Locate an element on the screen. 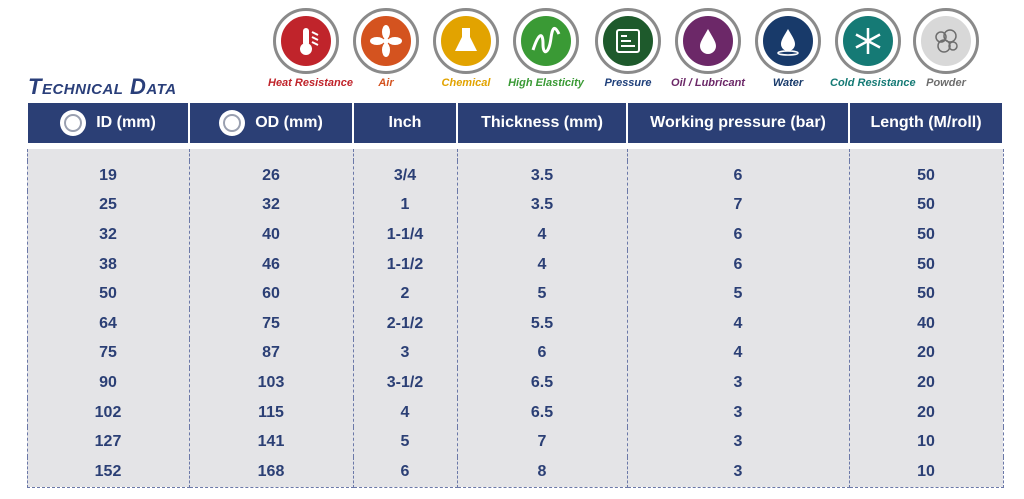 Image resolution: width=1024 pixels, height=499 pixels. cell-id: 75 is located at coordinates (108, 353).